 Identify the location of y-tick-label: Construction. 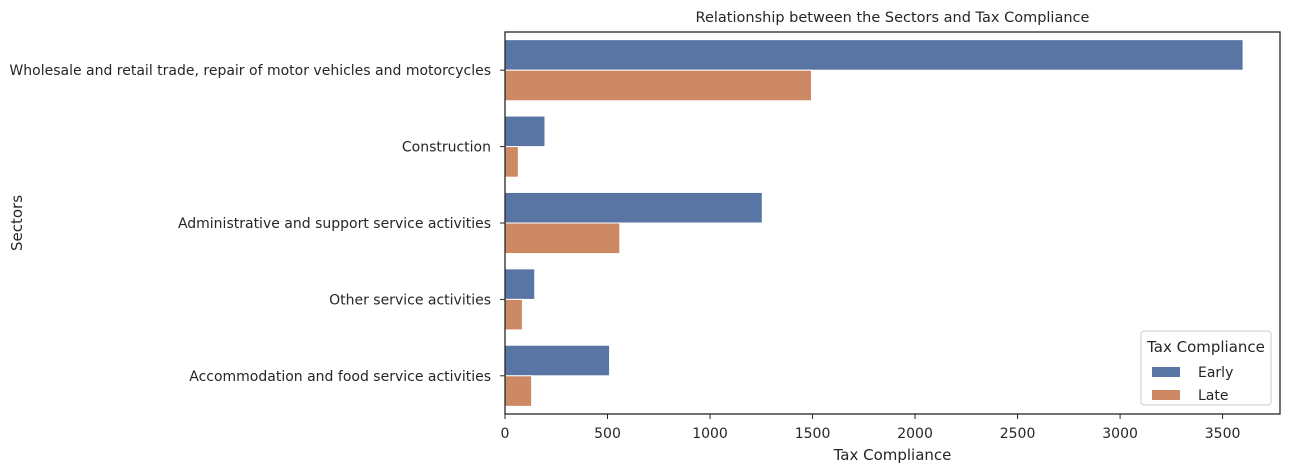
(446, 148).